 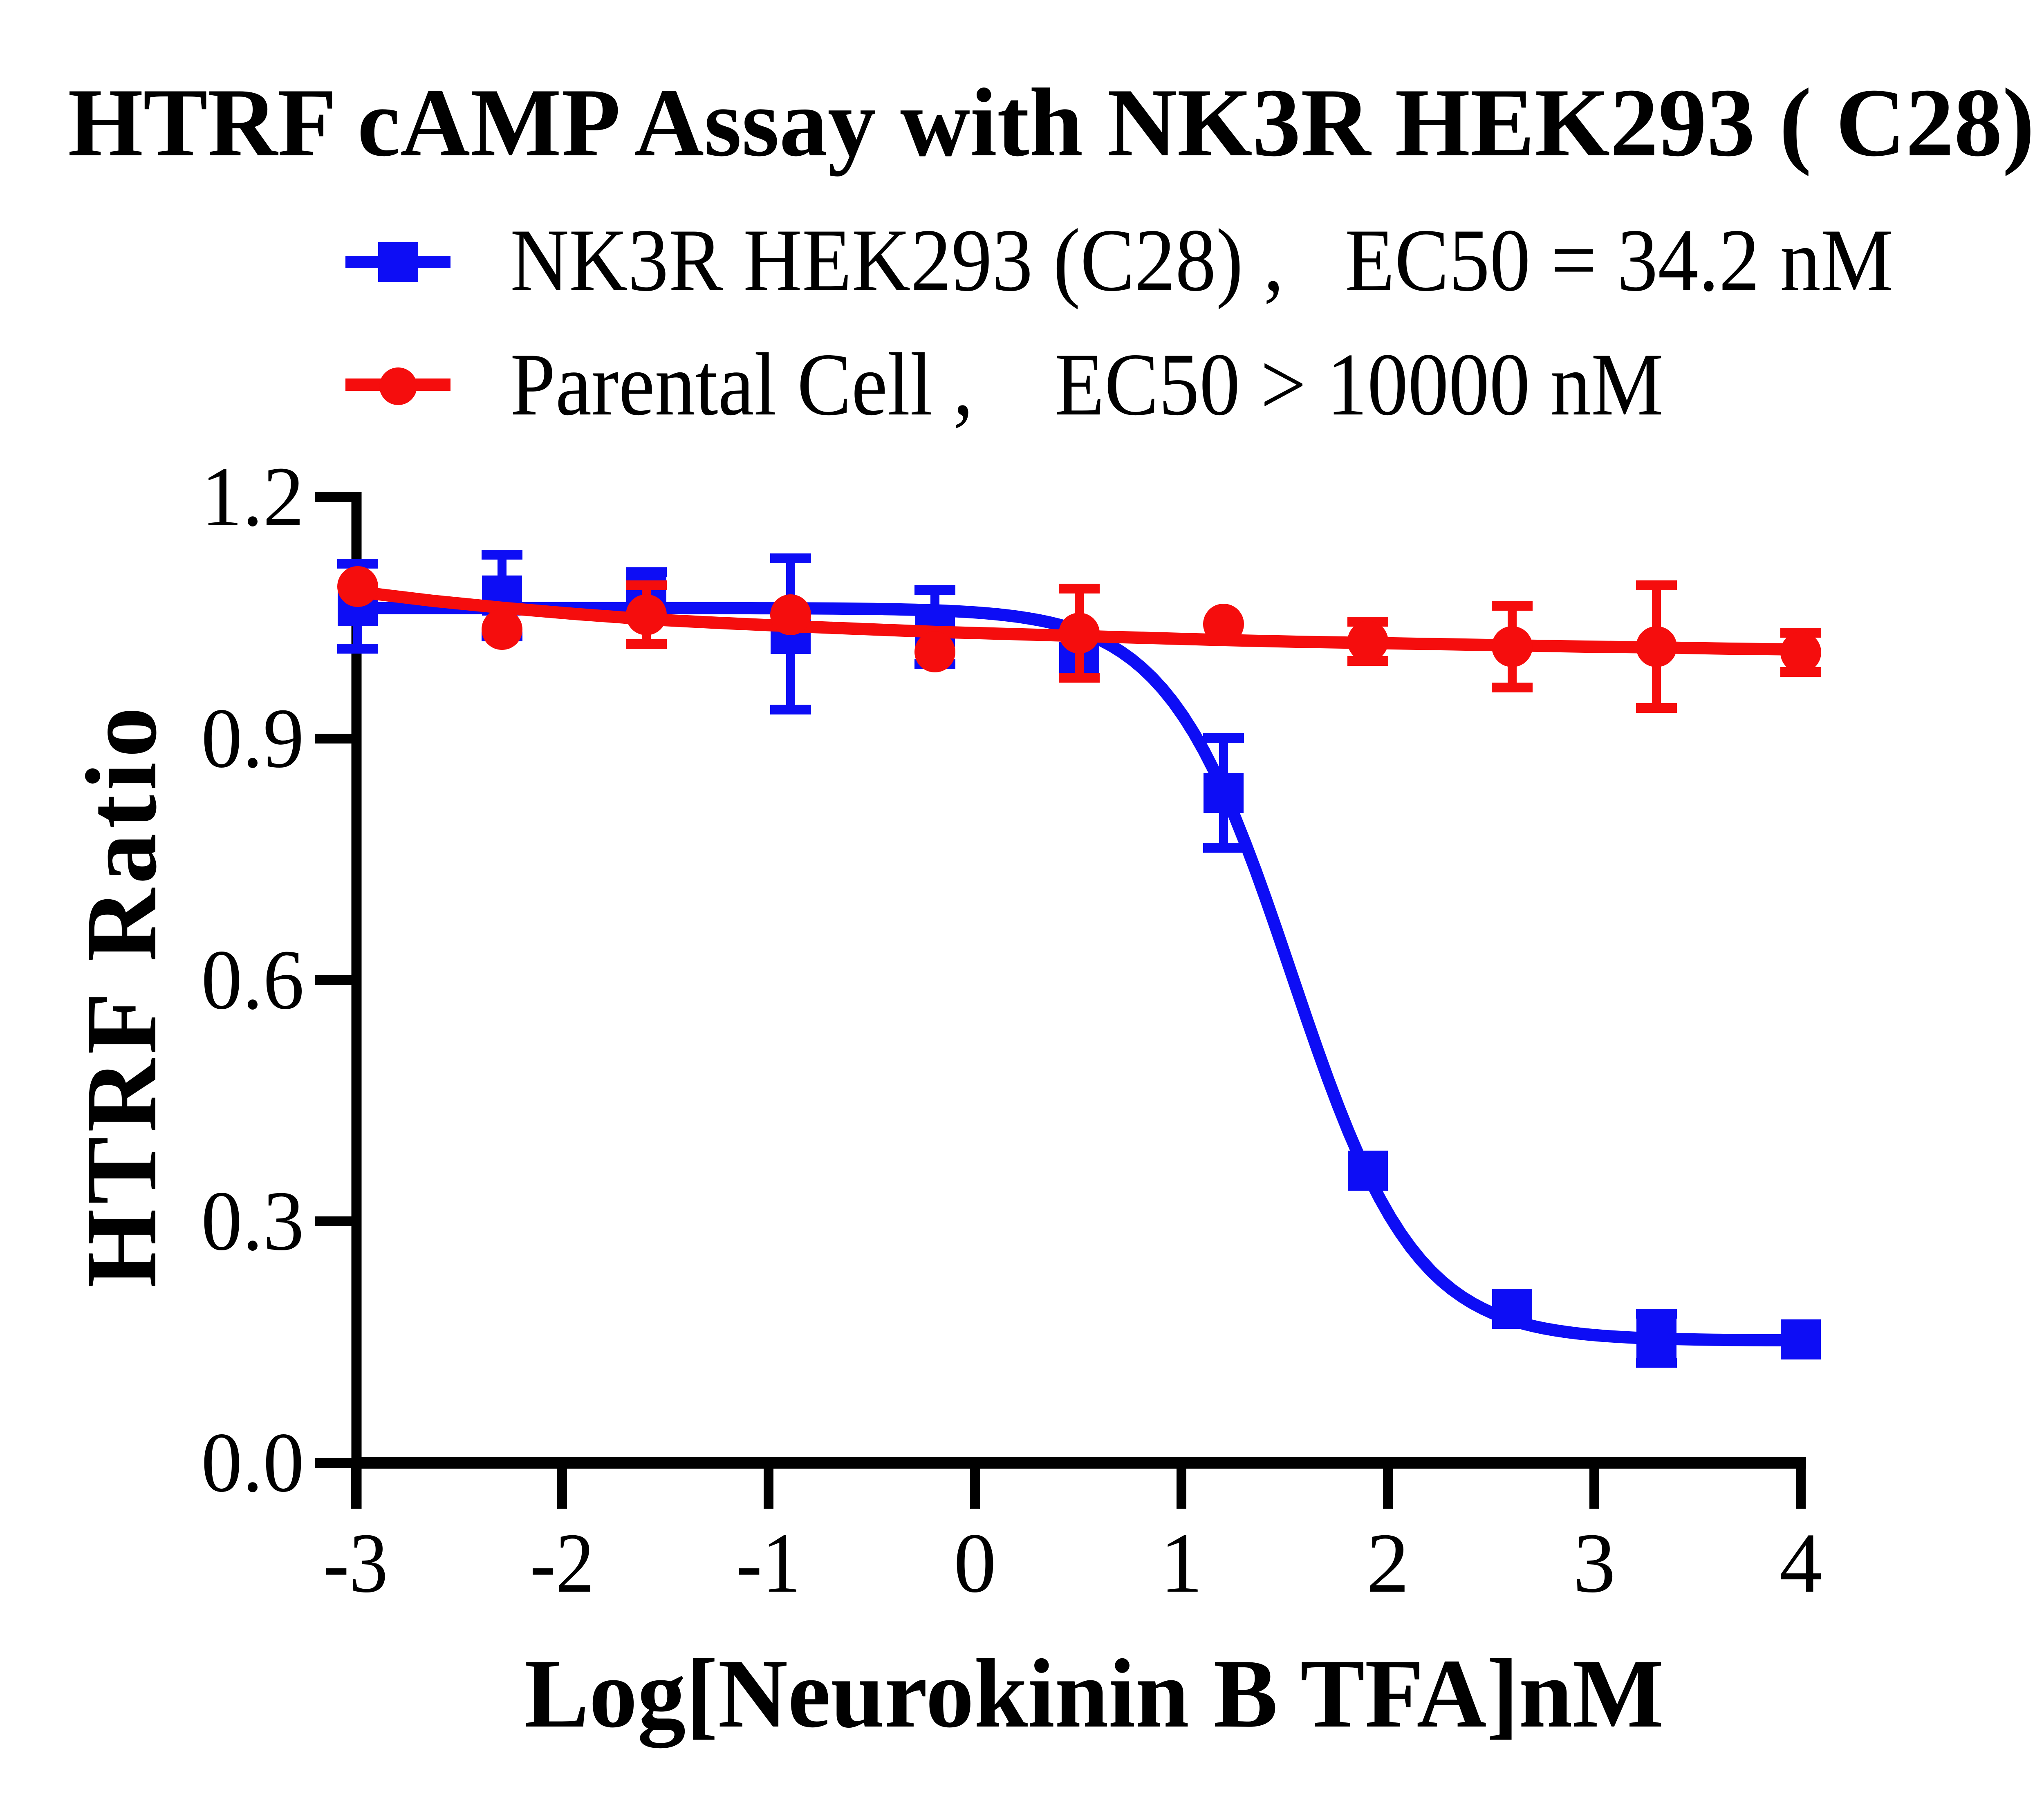 What do you see at coordinates (252, 739) in the screenshot?
I see `svg-text: 0.9` at bounding box center [252, 739].